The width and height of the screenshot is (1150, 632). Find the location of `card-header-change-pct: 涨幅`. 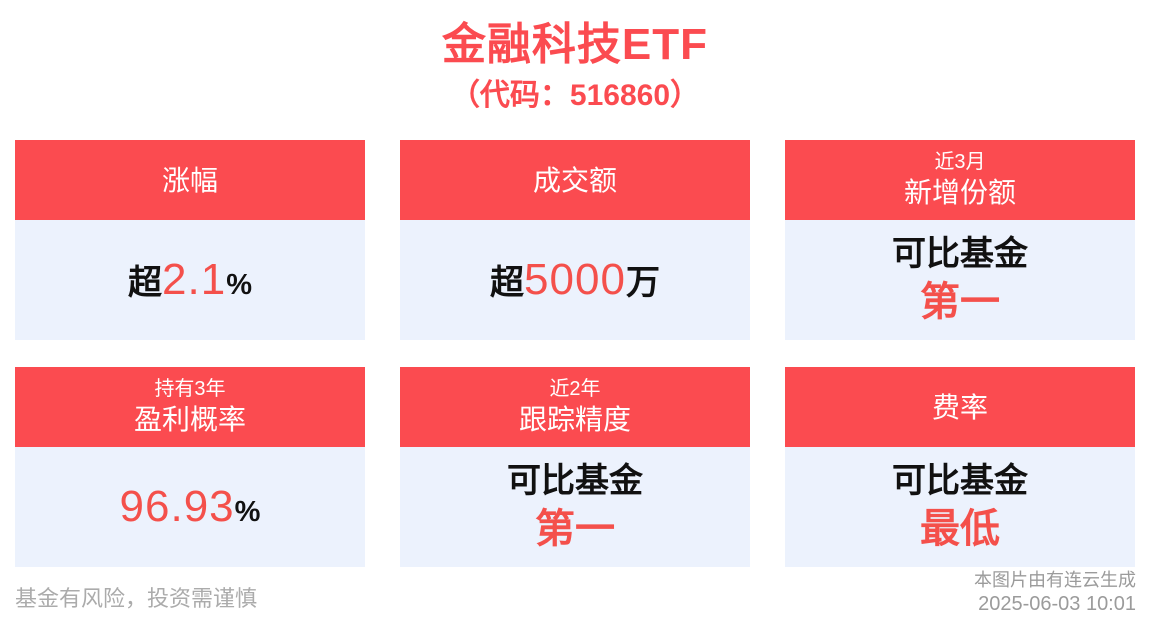

card-header-change-pct: 涨幅 is located at coordinates (190, 180).